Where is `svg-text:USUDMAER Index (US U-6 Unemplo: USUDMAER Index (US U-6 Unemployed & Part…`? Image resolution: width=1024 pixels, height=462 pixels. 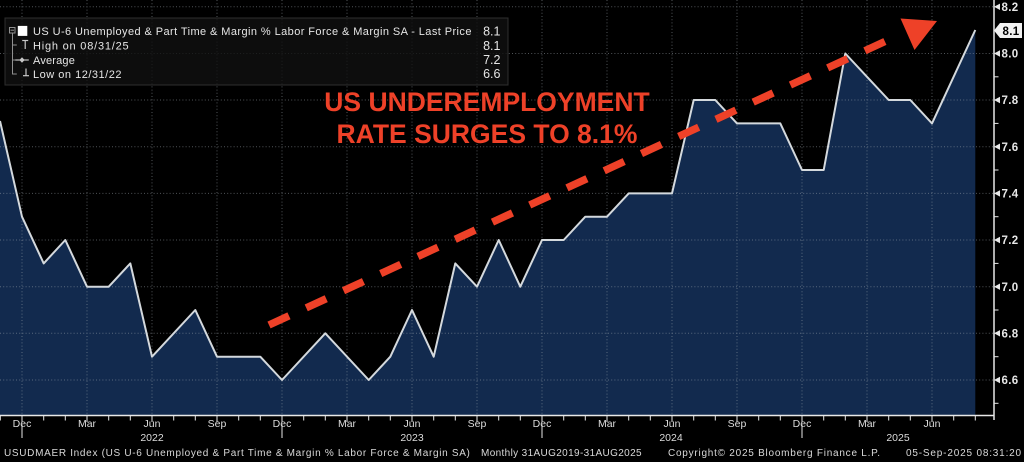 svg-text:USUDMAER Index (US U-6 Unemplo: USUDMAER Index (US U-6 Unemployed & Part… is located at coordinates (237, 453).